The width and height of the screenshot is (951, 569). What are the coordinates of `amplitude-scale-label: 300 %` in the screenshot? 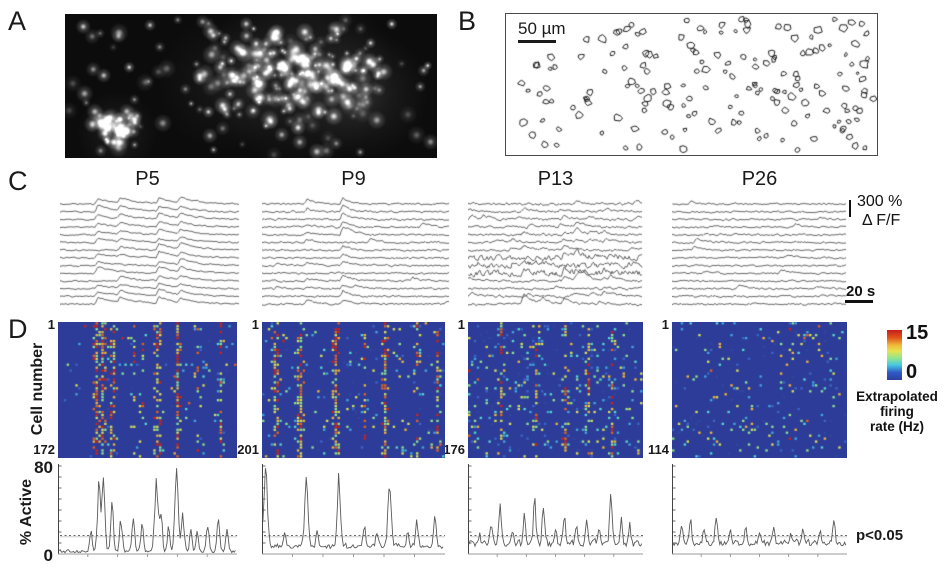 It's located at (880, 201).